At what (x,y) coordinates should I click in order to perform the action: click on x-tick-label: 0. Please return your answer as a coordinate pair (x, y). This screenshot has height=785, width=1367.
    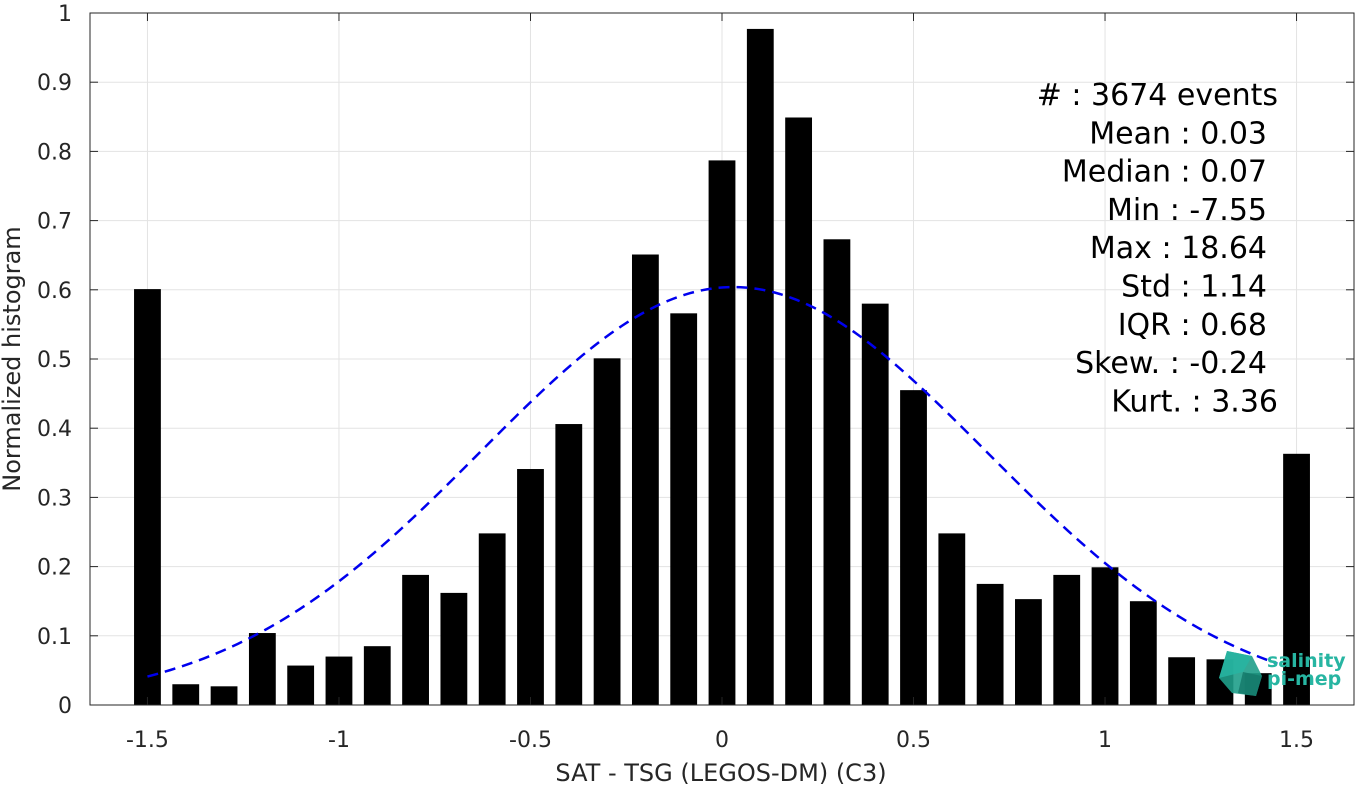
    Looking at the image, I should click on (722, 740).